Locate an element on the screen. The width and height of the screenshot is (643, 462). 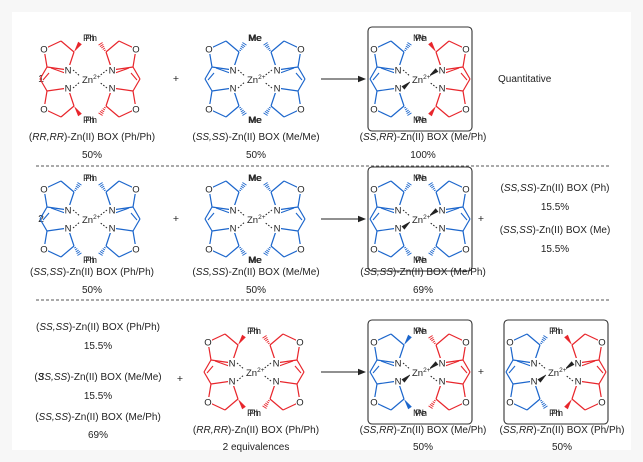
substituent-label: Me is located at coordinates (255, 38).